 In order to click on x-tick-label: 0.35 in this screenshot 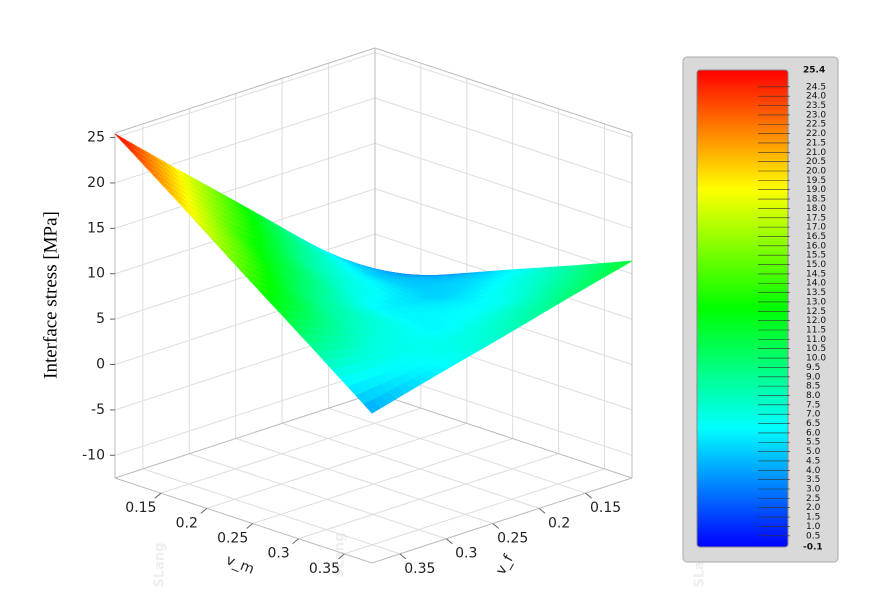, I will do `click(324, 569)`.